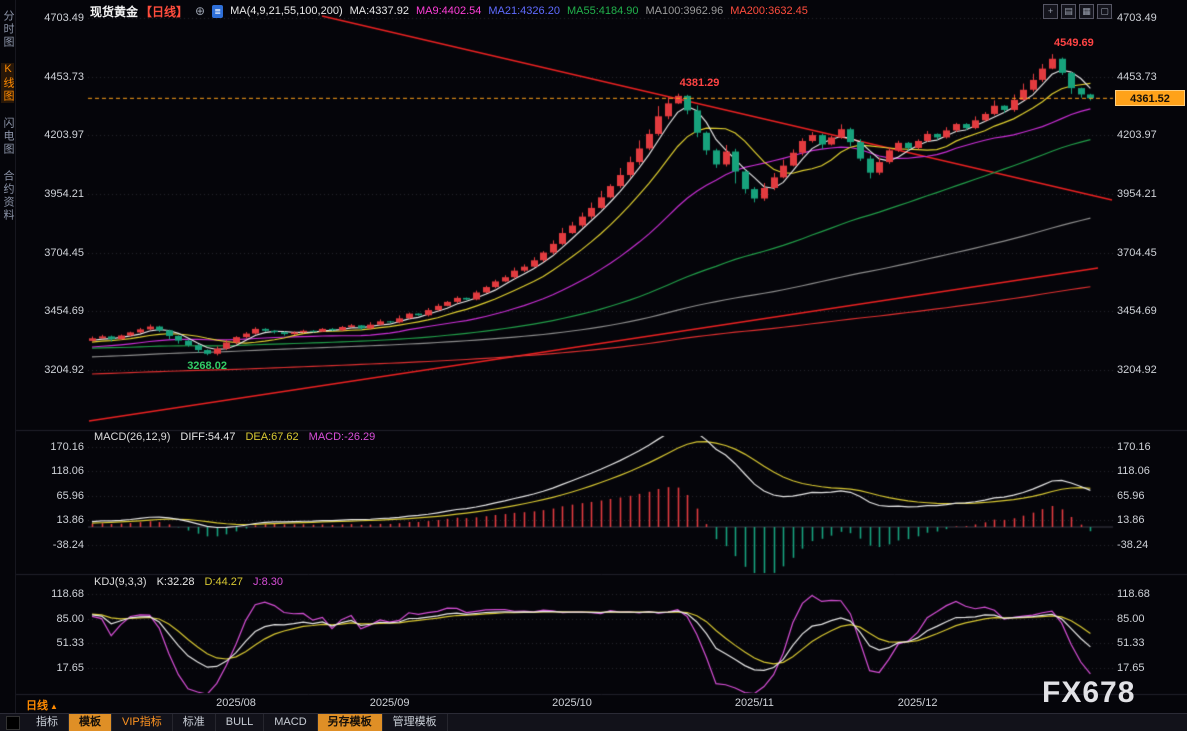 This screenshot has height=731, width=1187. Describe the element at coordinates (1133, 544) in the screenshot. I see `macd-axis-label-right: -38.24` at that location.